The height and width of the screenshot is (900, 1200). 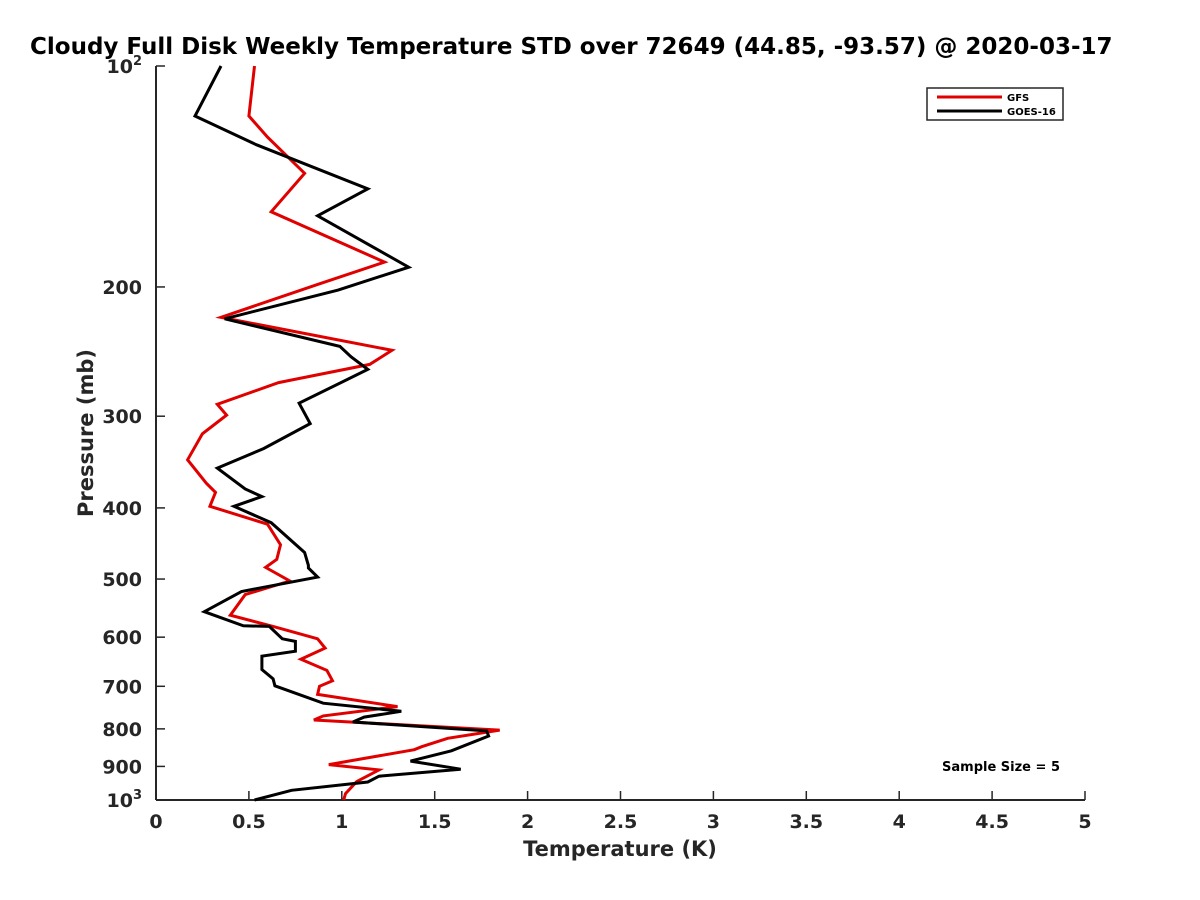 I want to click on legend-label: GOES-16, so click(x=1031, y=112).